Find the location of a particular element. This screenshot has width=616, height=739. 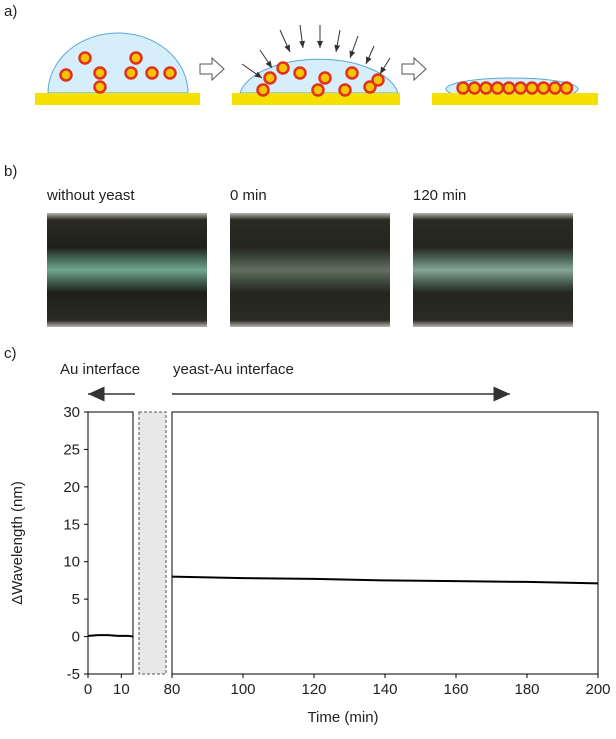

x-tick-label: 0 is located at coordinates (88, 689).